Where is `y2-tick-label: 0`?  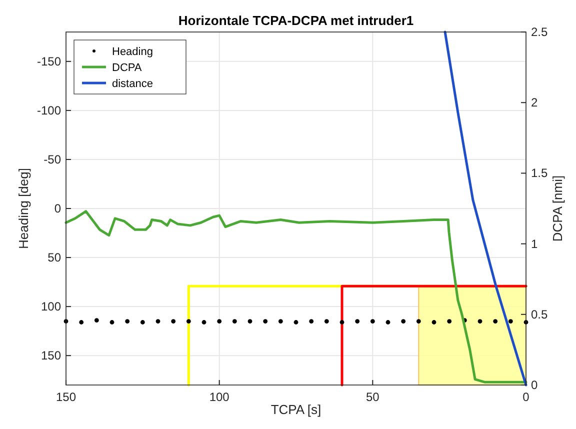
y2-tick-label: 0 is located at coordinates (534, 385).